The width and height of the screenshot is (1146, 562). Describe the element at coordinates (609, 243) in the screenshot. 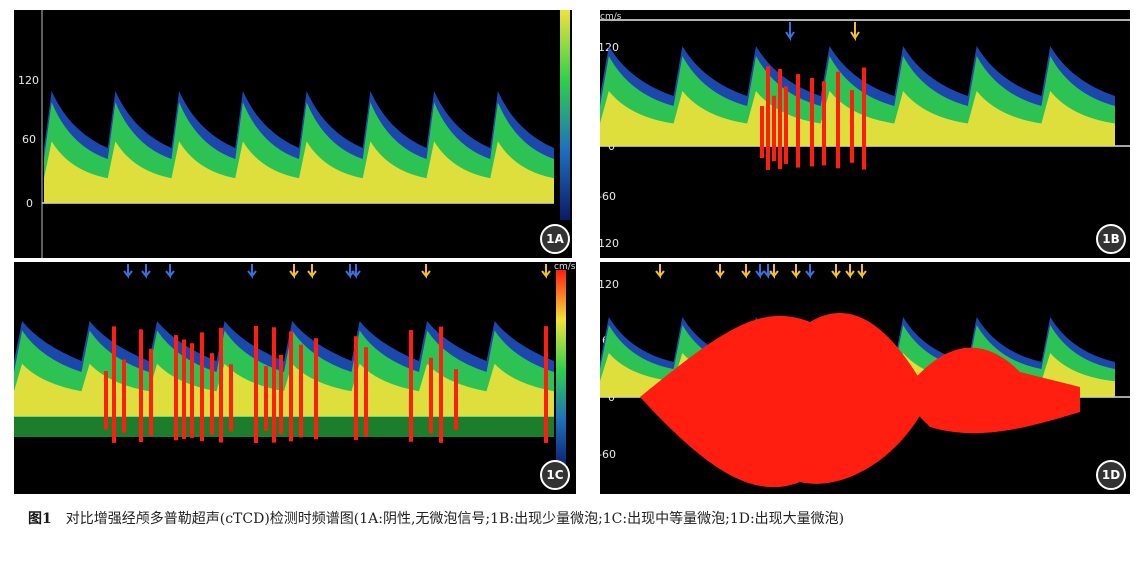

I see `tick-minus-120: -120` at that location.